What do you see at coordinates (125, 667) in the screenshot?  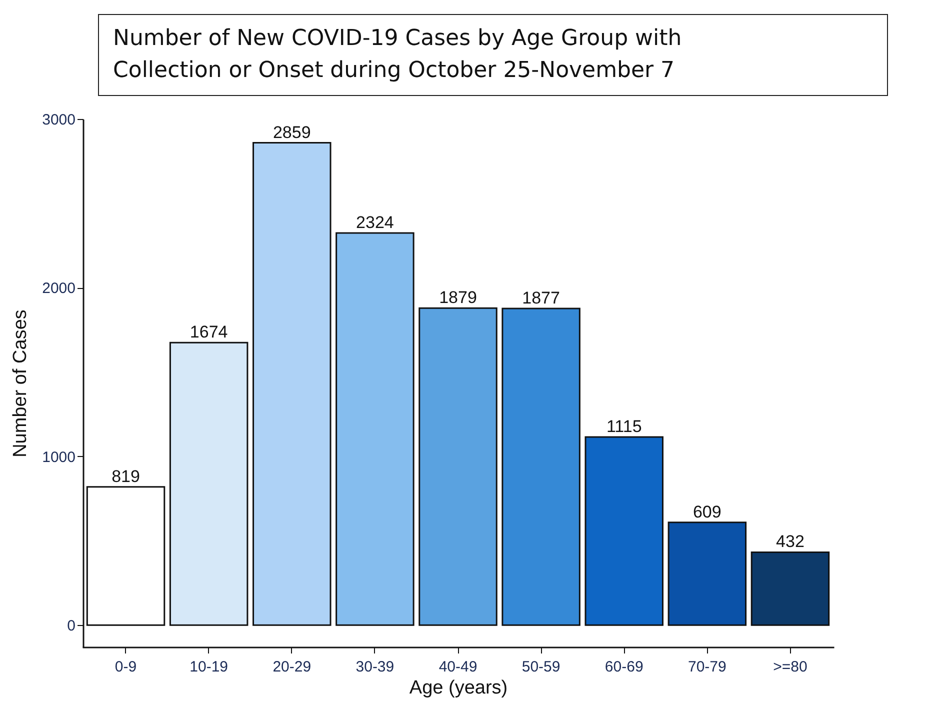 I see `x-tick-label: 0-9` at bounding box center [125, 667].